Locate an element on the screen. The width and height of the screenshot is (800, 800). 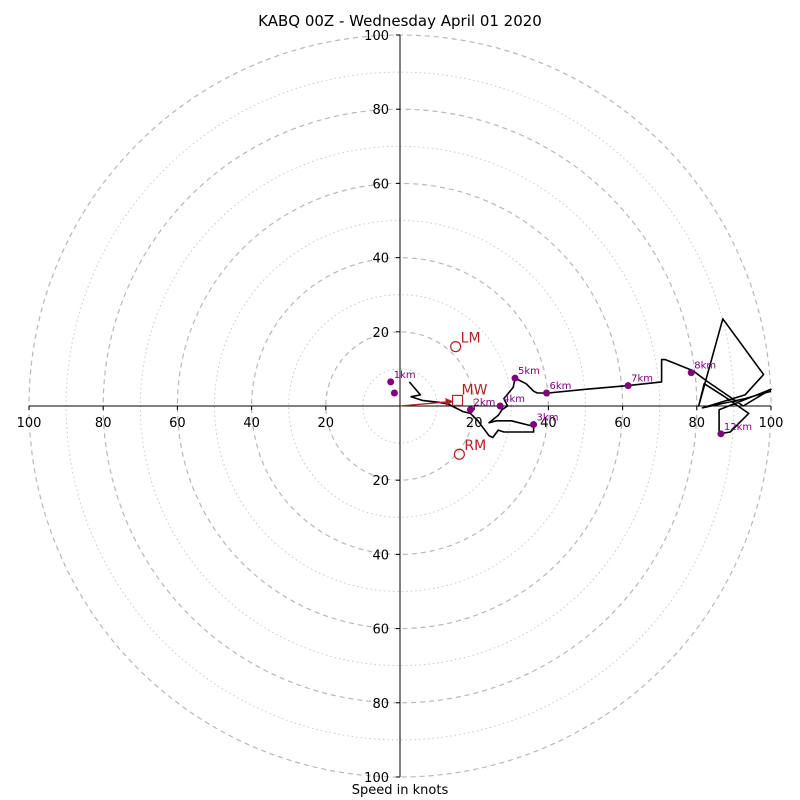
right-mover-marker is located at coordinates (459, 454).